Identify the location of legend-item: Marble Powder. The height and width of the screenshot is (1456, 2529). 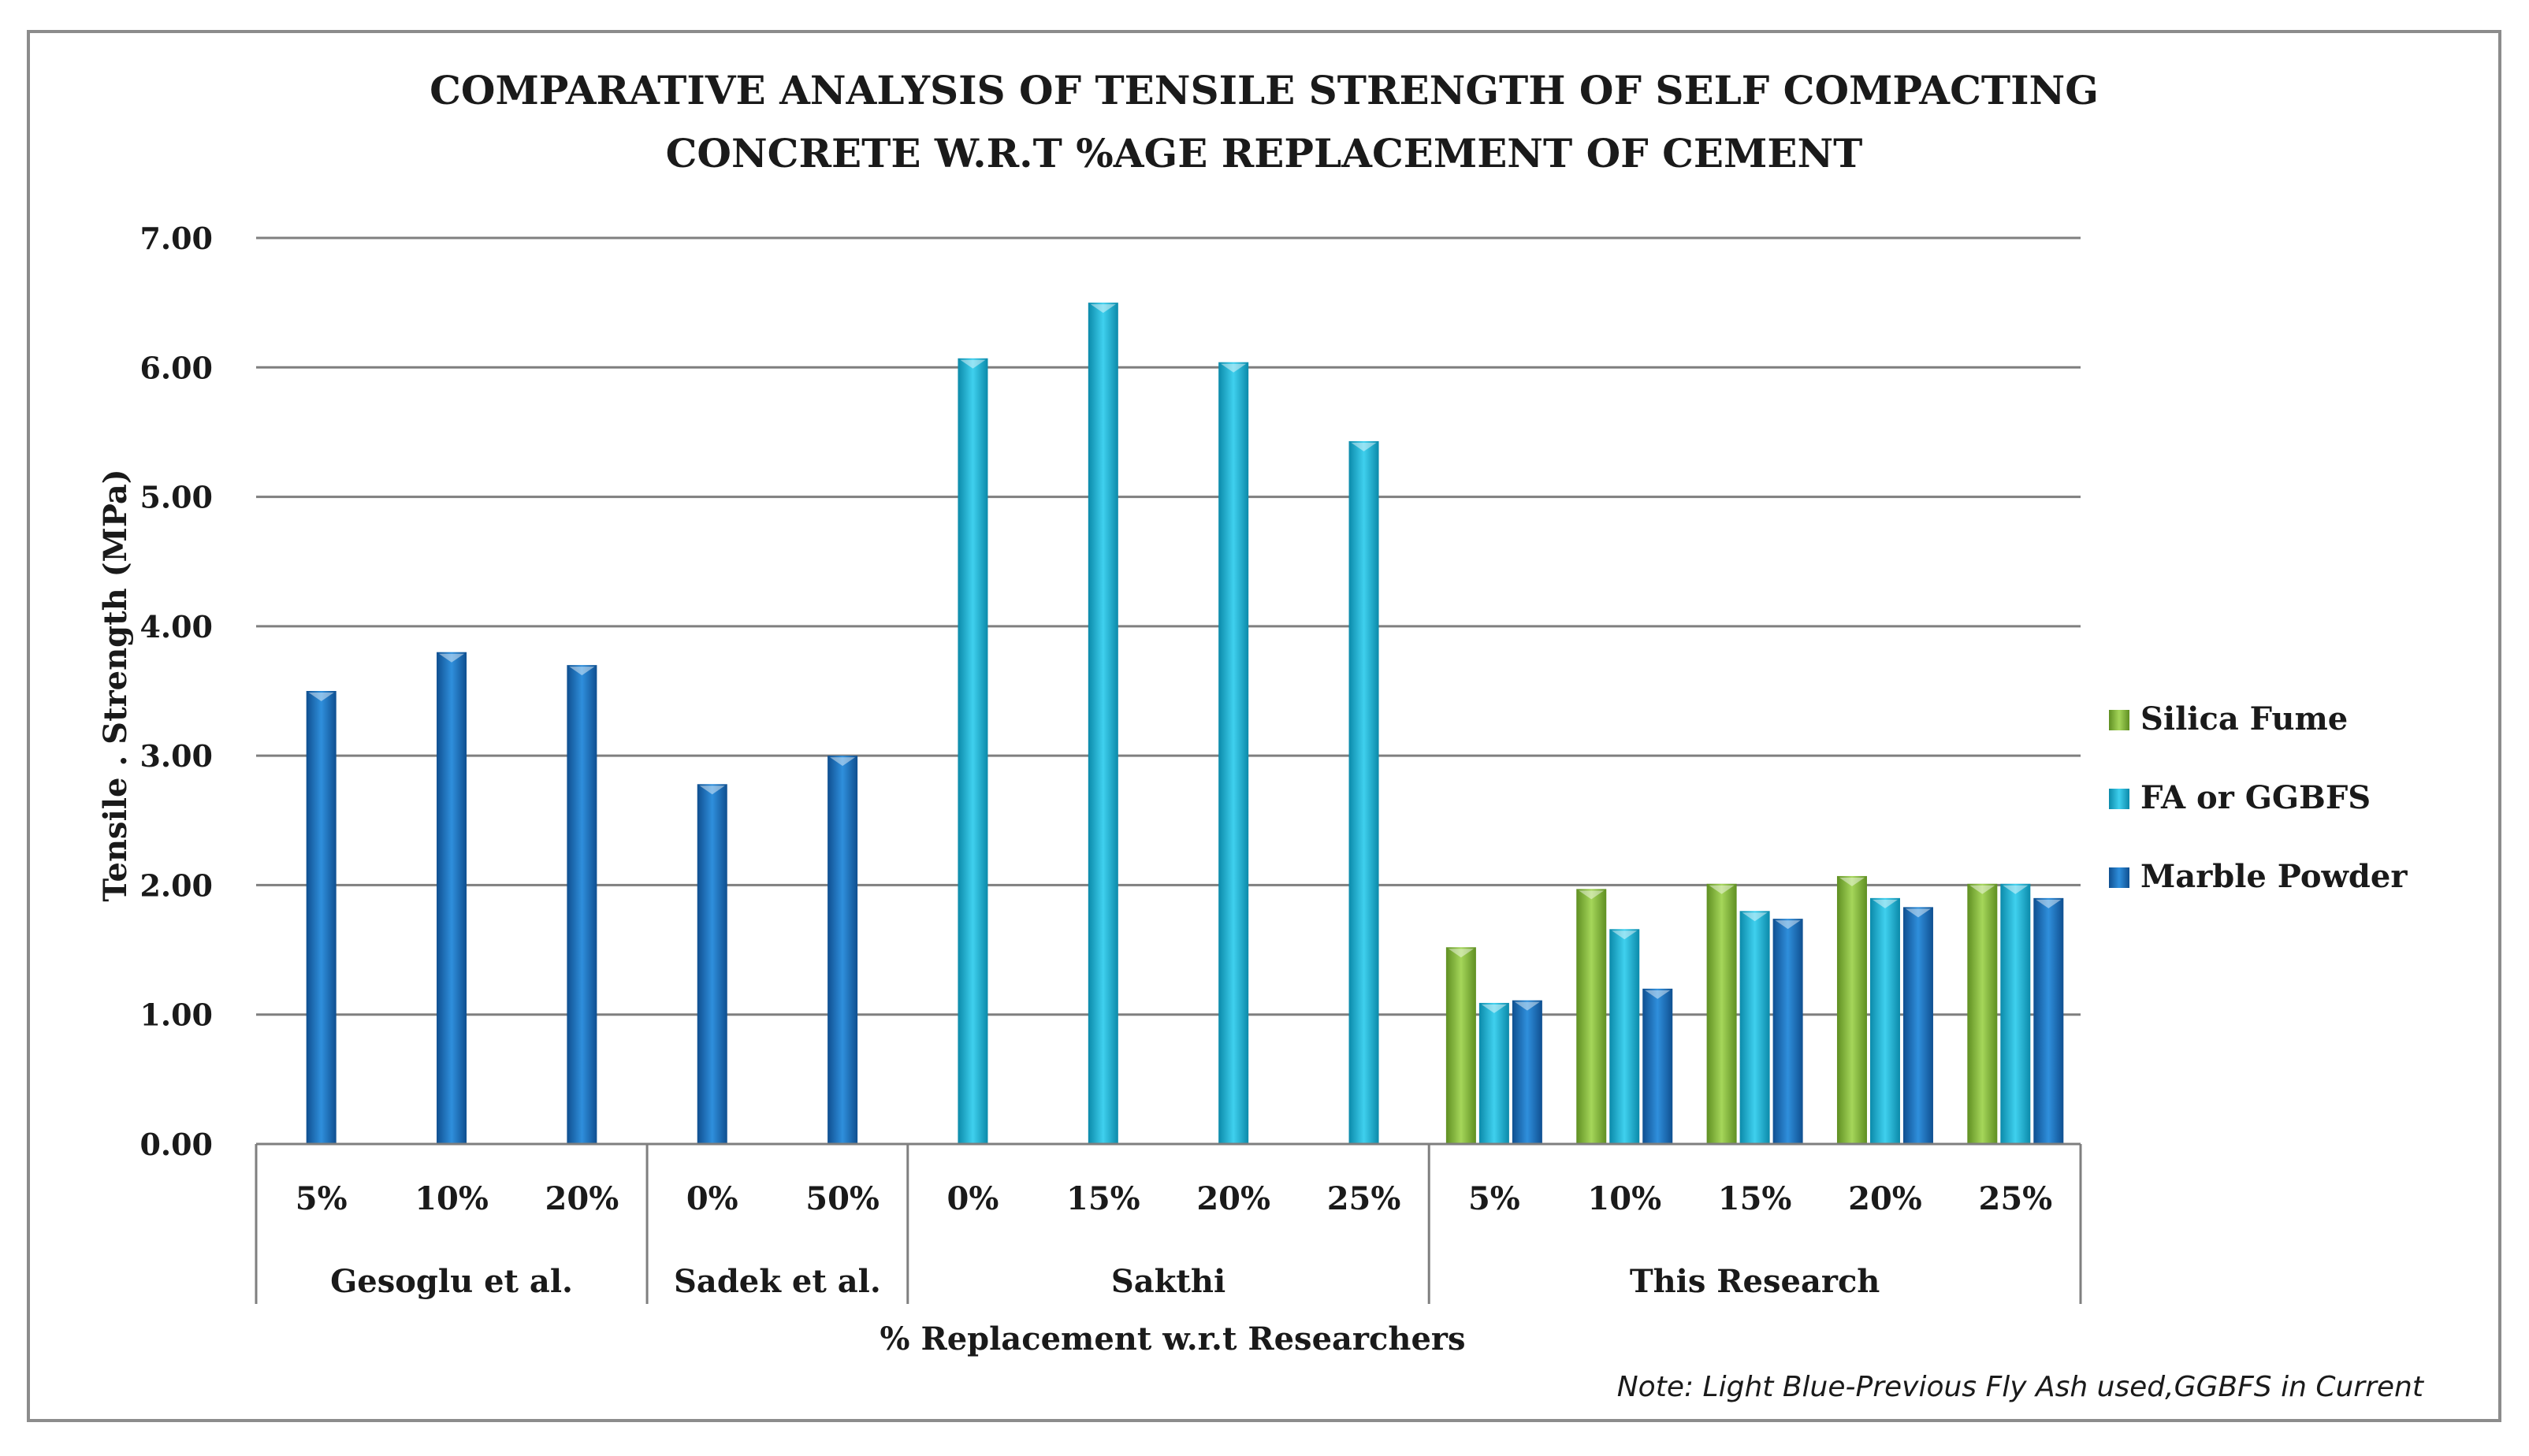
(2259, 876).